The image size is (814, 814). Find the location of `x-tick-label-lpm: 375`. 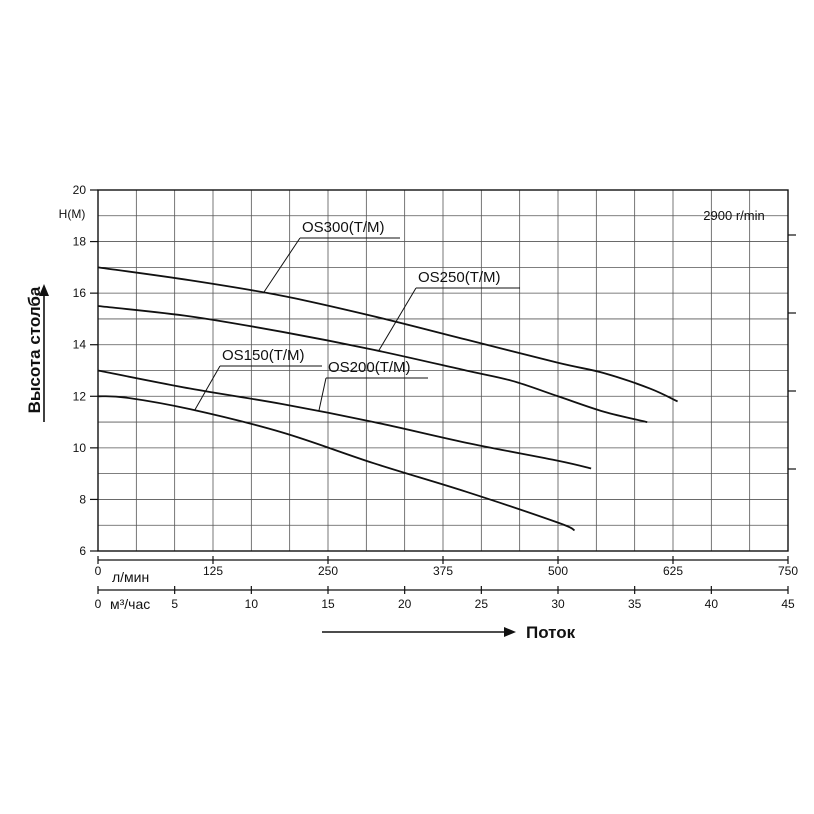

x-tick-label-lpm: 375 is located at coordinates (443, 571).